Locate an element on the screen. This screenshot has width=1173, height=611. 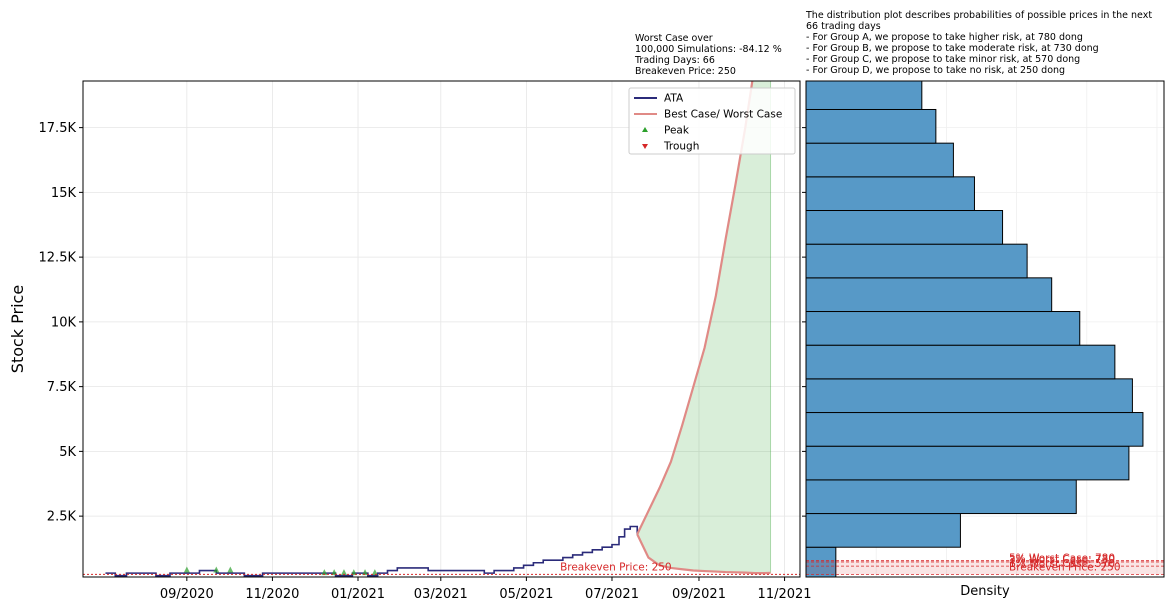
breakeven-line: Breakeven Price: 250 is located at coordinates (441, 568).